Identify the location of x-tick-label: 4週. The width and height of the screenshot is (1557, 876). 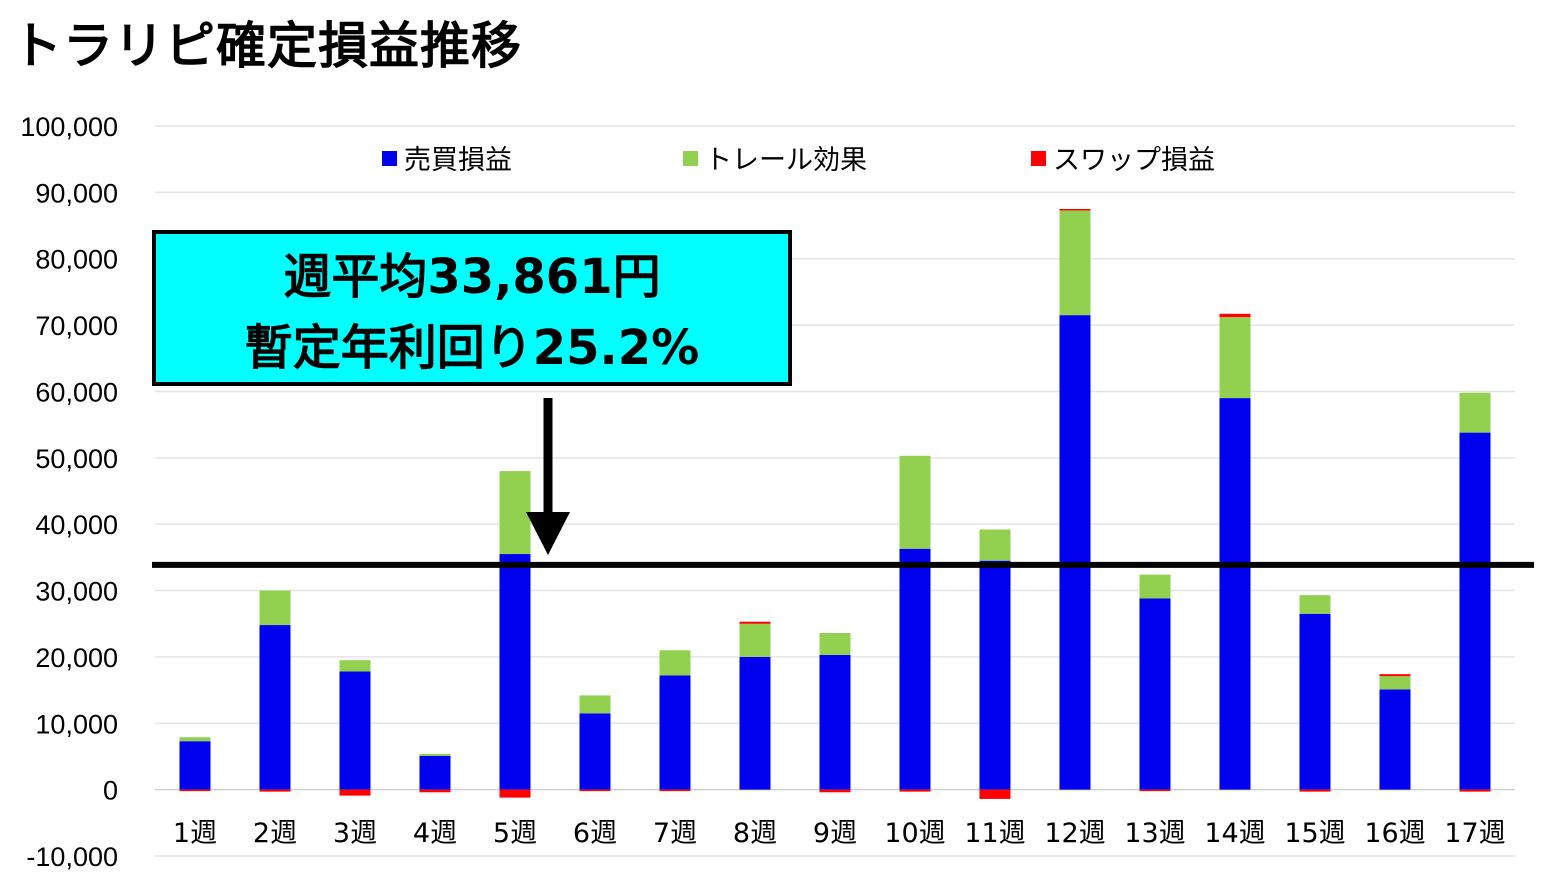
(435, 833).